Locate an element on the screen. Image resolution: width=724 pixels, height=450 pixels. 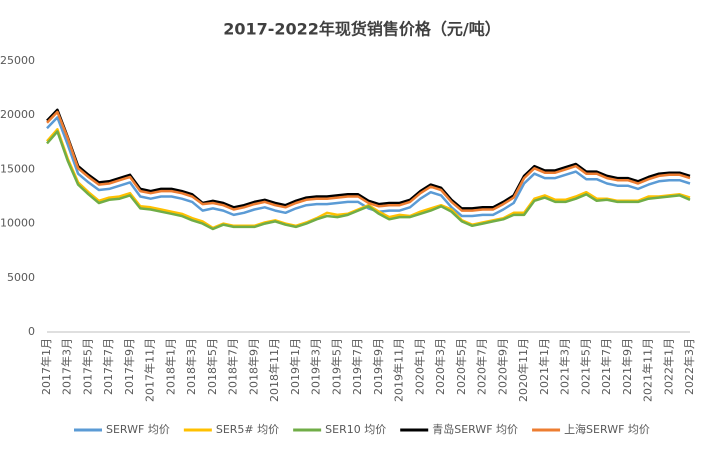
x-tick-label: 2017年5月 is located at coordinates (87, 366).